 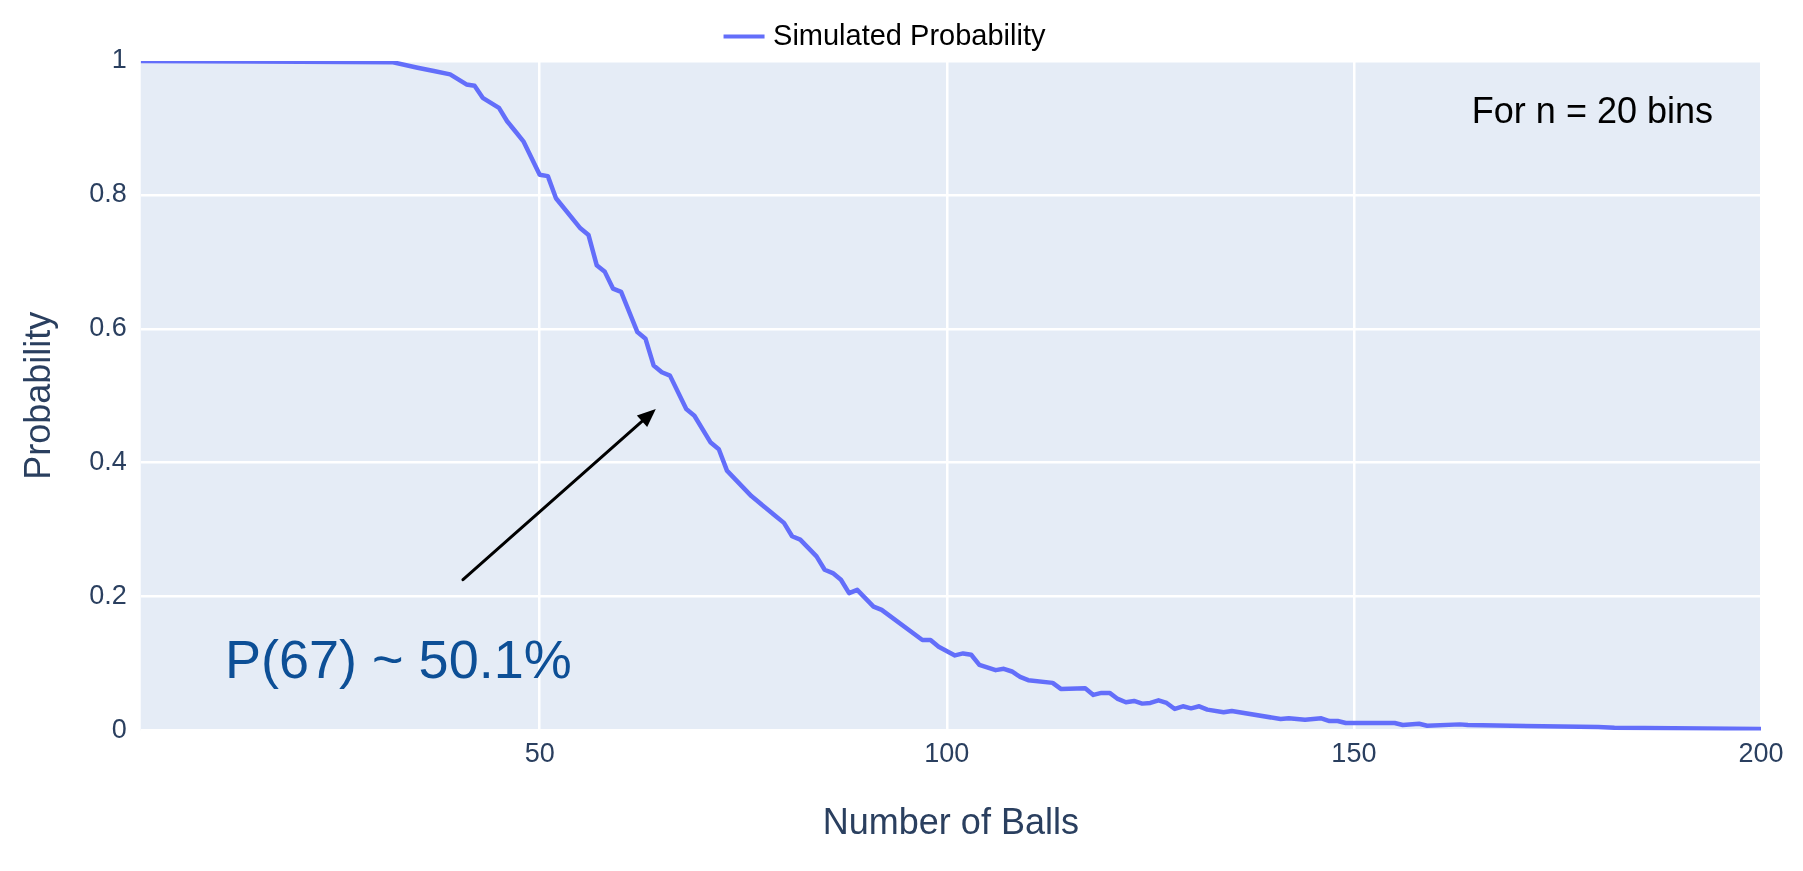 What do you see at coordinates (1354, 753) in the screenshot?
I see `x-tick-label: 150` at bounding box center [1354, 753].